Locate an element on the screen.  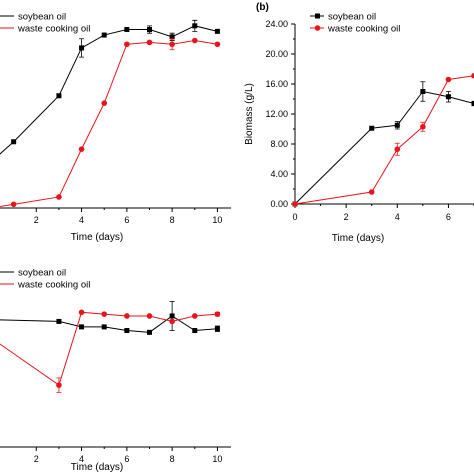
y-tick-label: 8.00 is located at coordinates (279, 144).